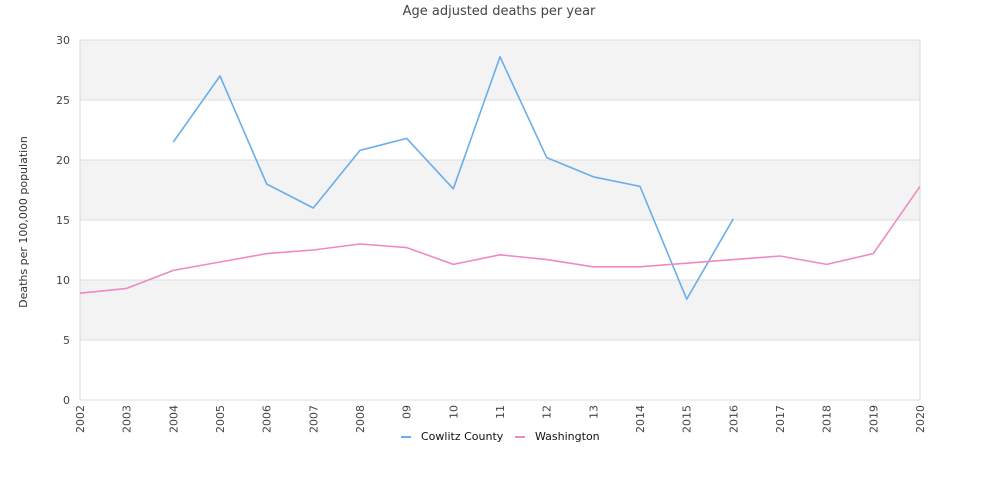 Image resolution: width=1000 pixels, height=500 pixels. I want to click on y-axis-label: Deaths per 100,000 population, so click(23, 222).